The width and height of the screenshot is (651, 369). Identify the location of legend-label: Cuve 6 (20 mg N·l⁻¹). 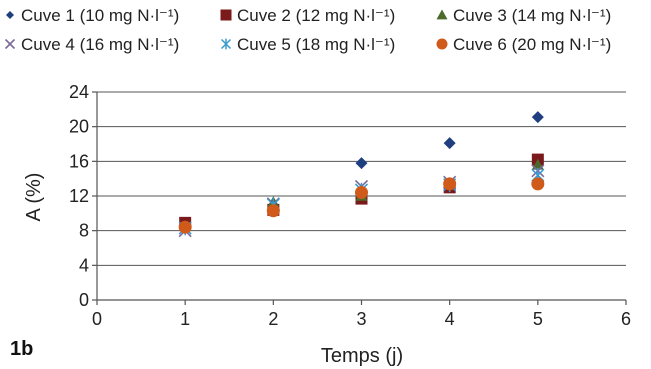
(532, 44).